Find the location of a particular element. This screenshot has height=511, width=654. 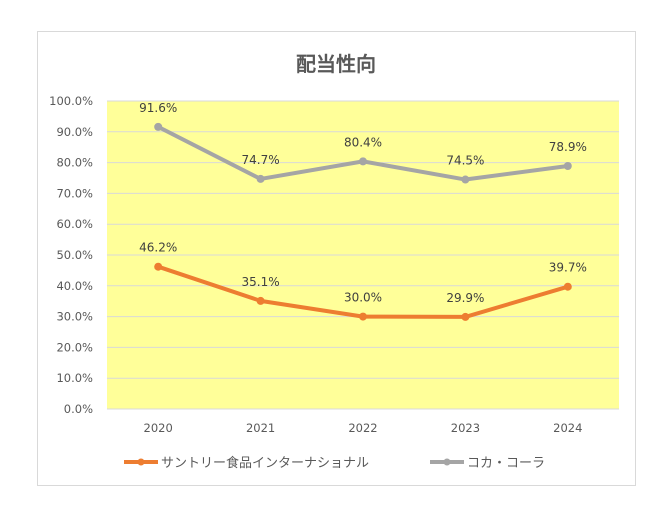

data-label: 74.7% is located at coordinates (261, 160).